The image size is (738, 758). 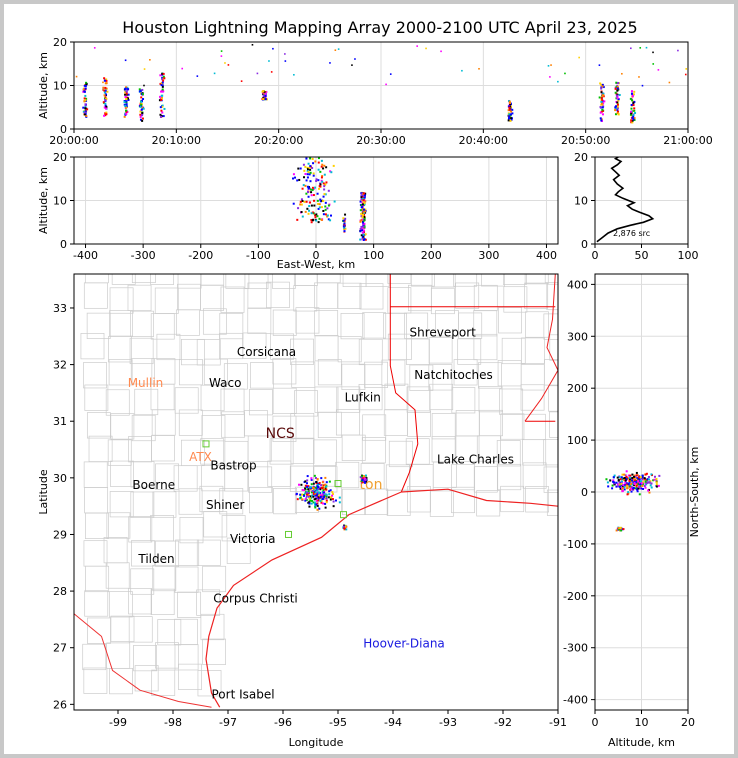 I want to click on x-tick-label: -100, so click(x=258, y=255).